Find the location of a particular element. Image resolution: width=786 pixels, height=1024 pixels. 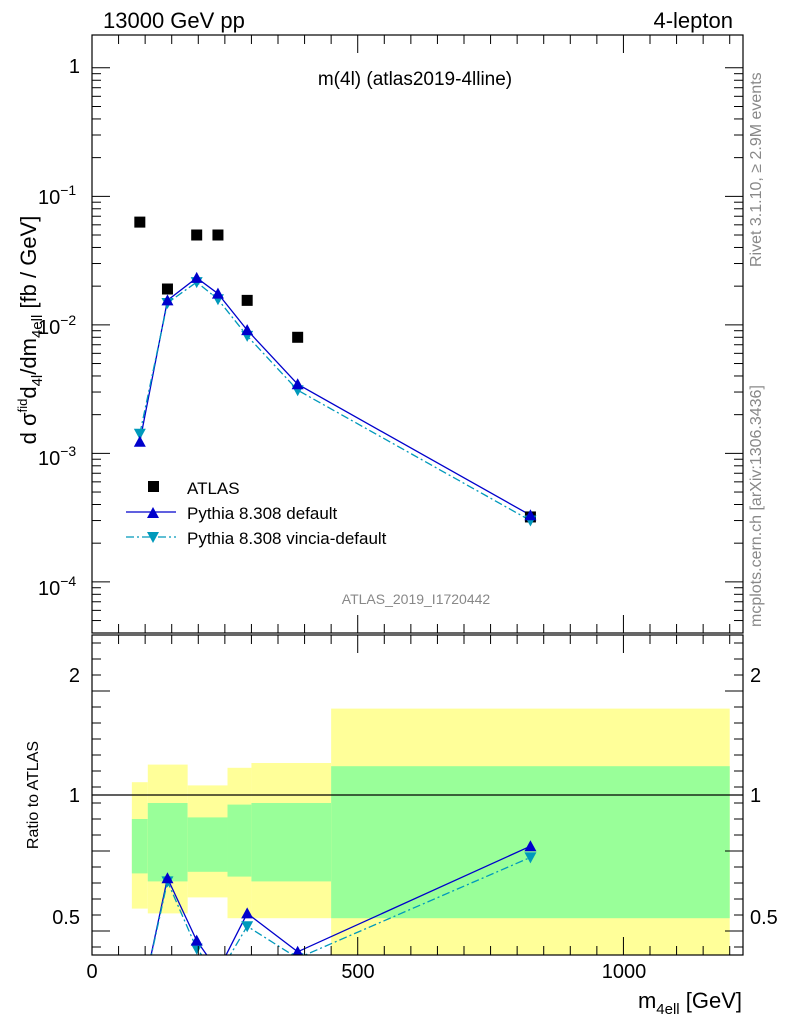

y-tick-label-1e-2: 10⁻² is located at coordinates (57, 325).